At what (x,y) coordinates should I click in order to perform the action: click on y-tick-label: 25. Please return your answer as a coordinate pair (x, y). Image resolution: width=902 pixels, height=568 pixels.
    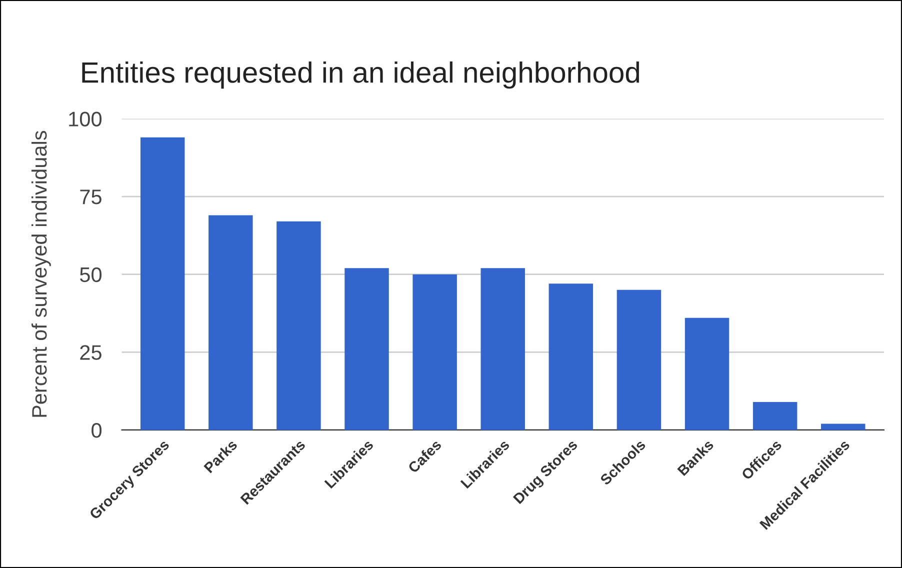
    Looking at the image, I should click on (91, 352).